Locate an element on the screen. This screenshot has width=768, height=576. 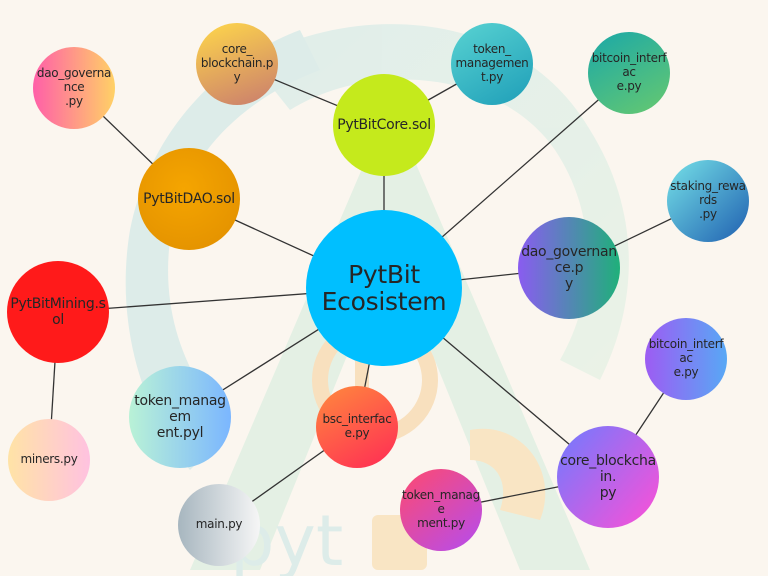
node-dao-governance-right-label: dao_governance.p y is located at coordinates (569, 268).